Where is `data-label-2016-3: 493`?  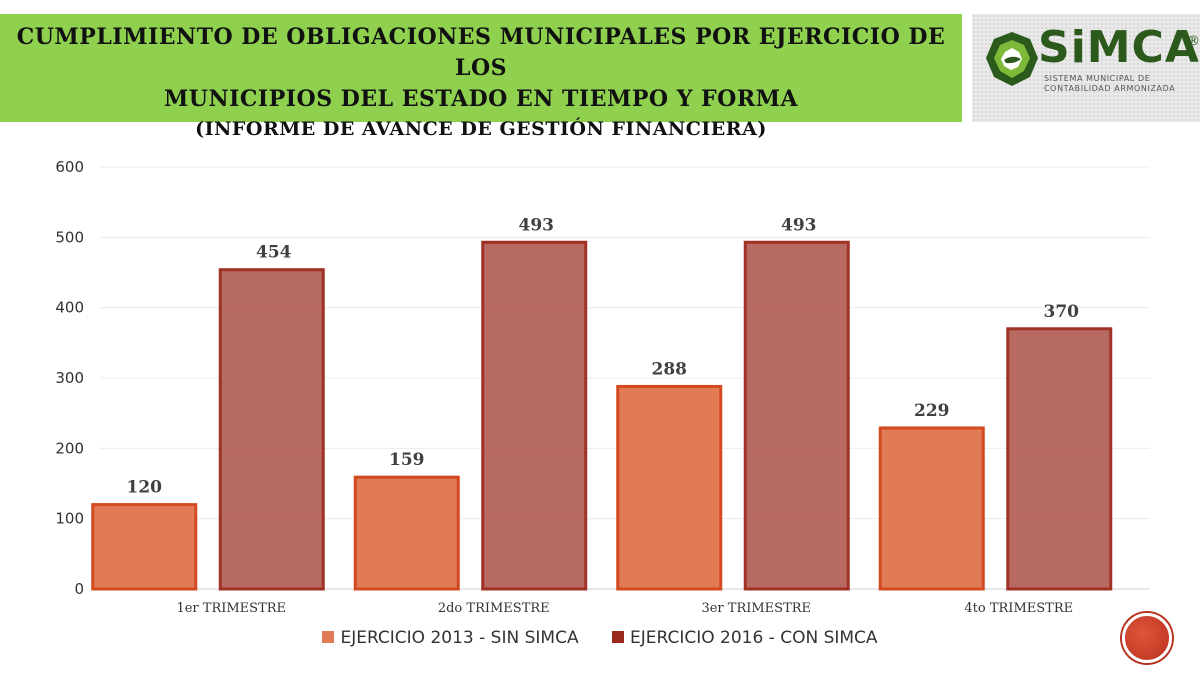 data-label-2016-3: 493 is located at coordinates (799, 225).